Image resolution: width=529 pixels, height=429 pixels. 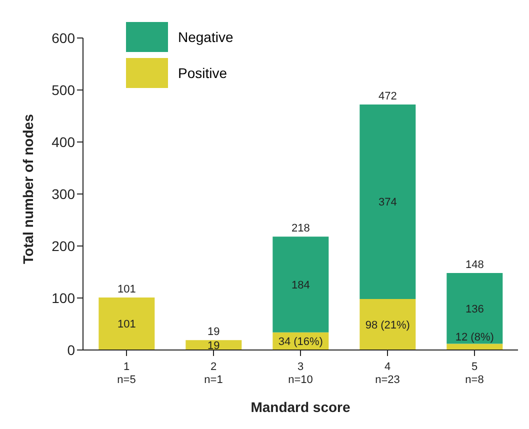 What do you see at coordinates (213, 373) in the screenshot?
I see `x-tick-label: 2 n=1` at bounding box center [213, 373].